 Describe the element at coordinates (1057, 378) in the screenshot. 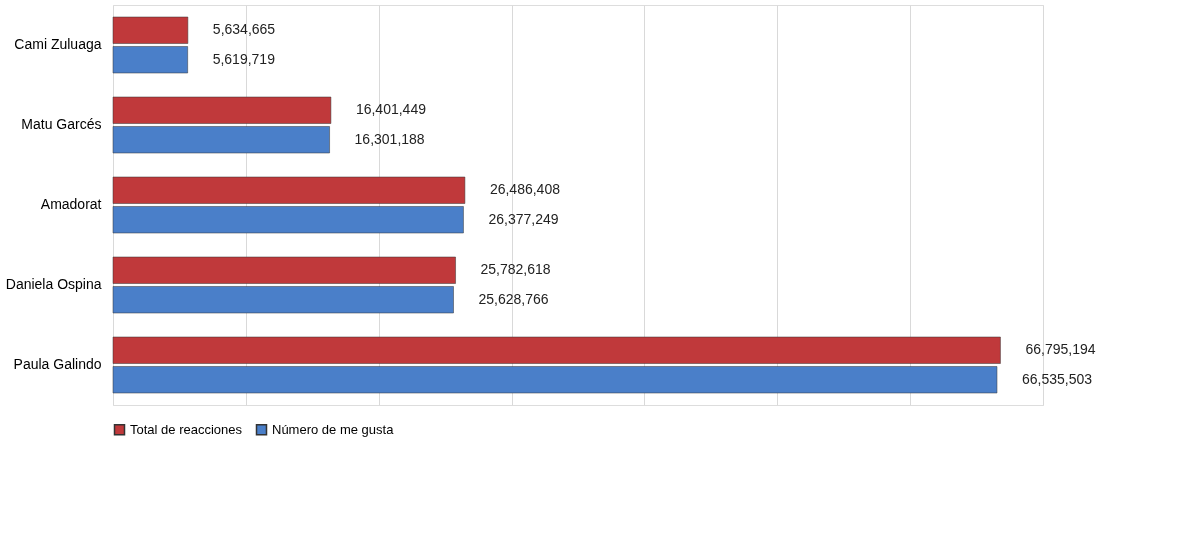

I see `data-label: 66,535,503` at that location.